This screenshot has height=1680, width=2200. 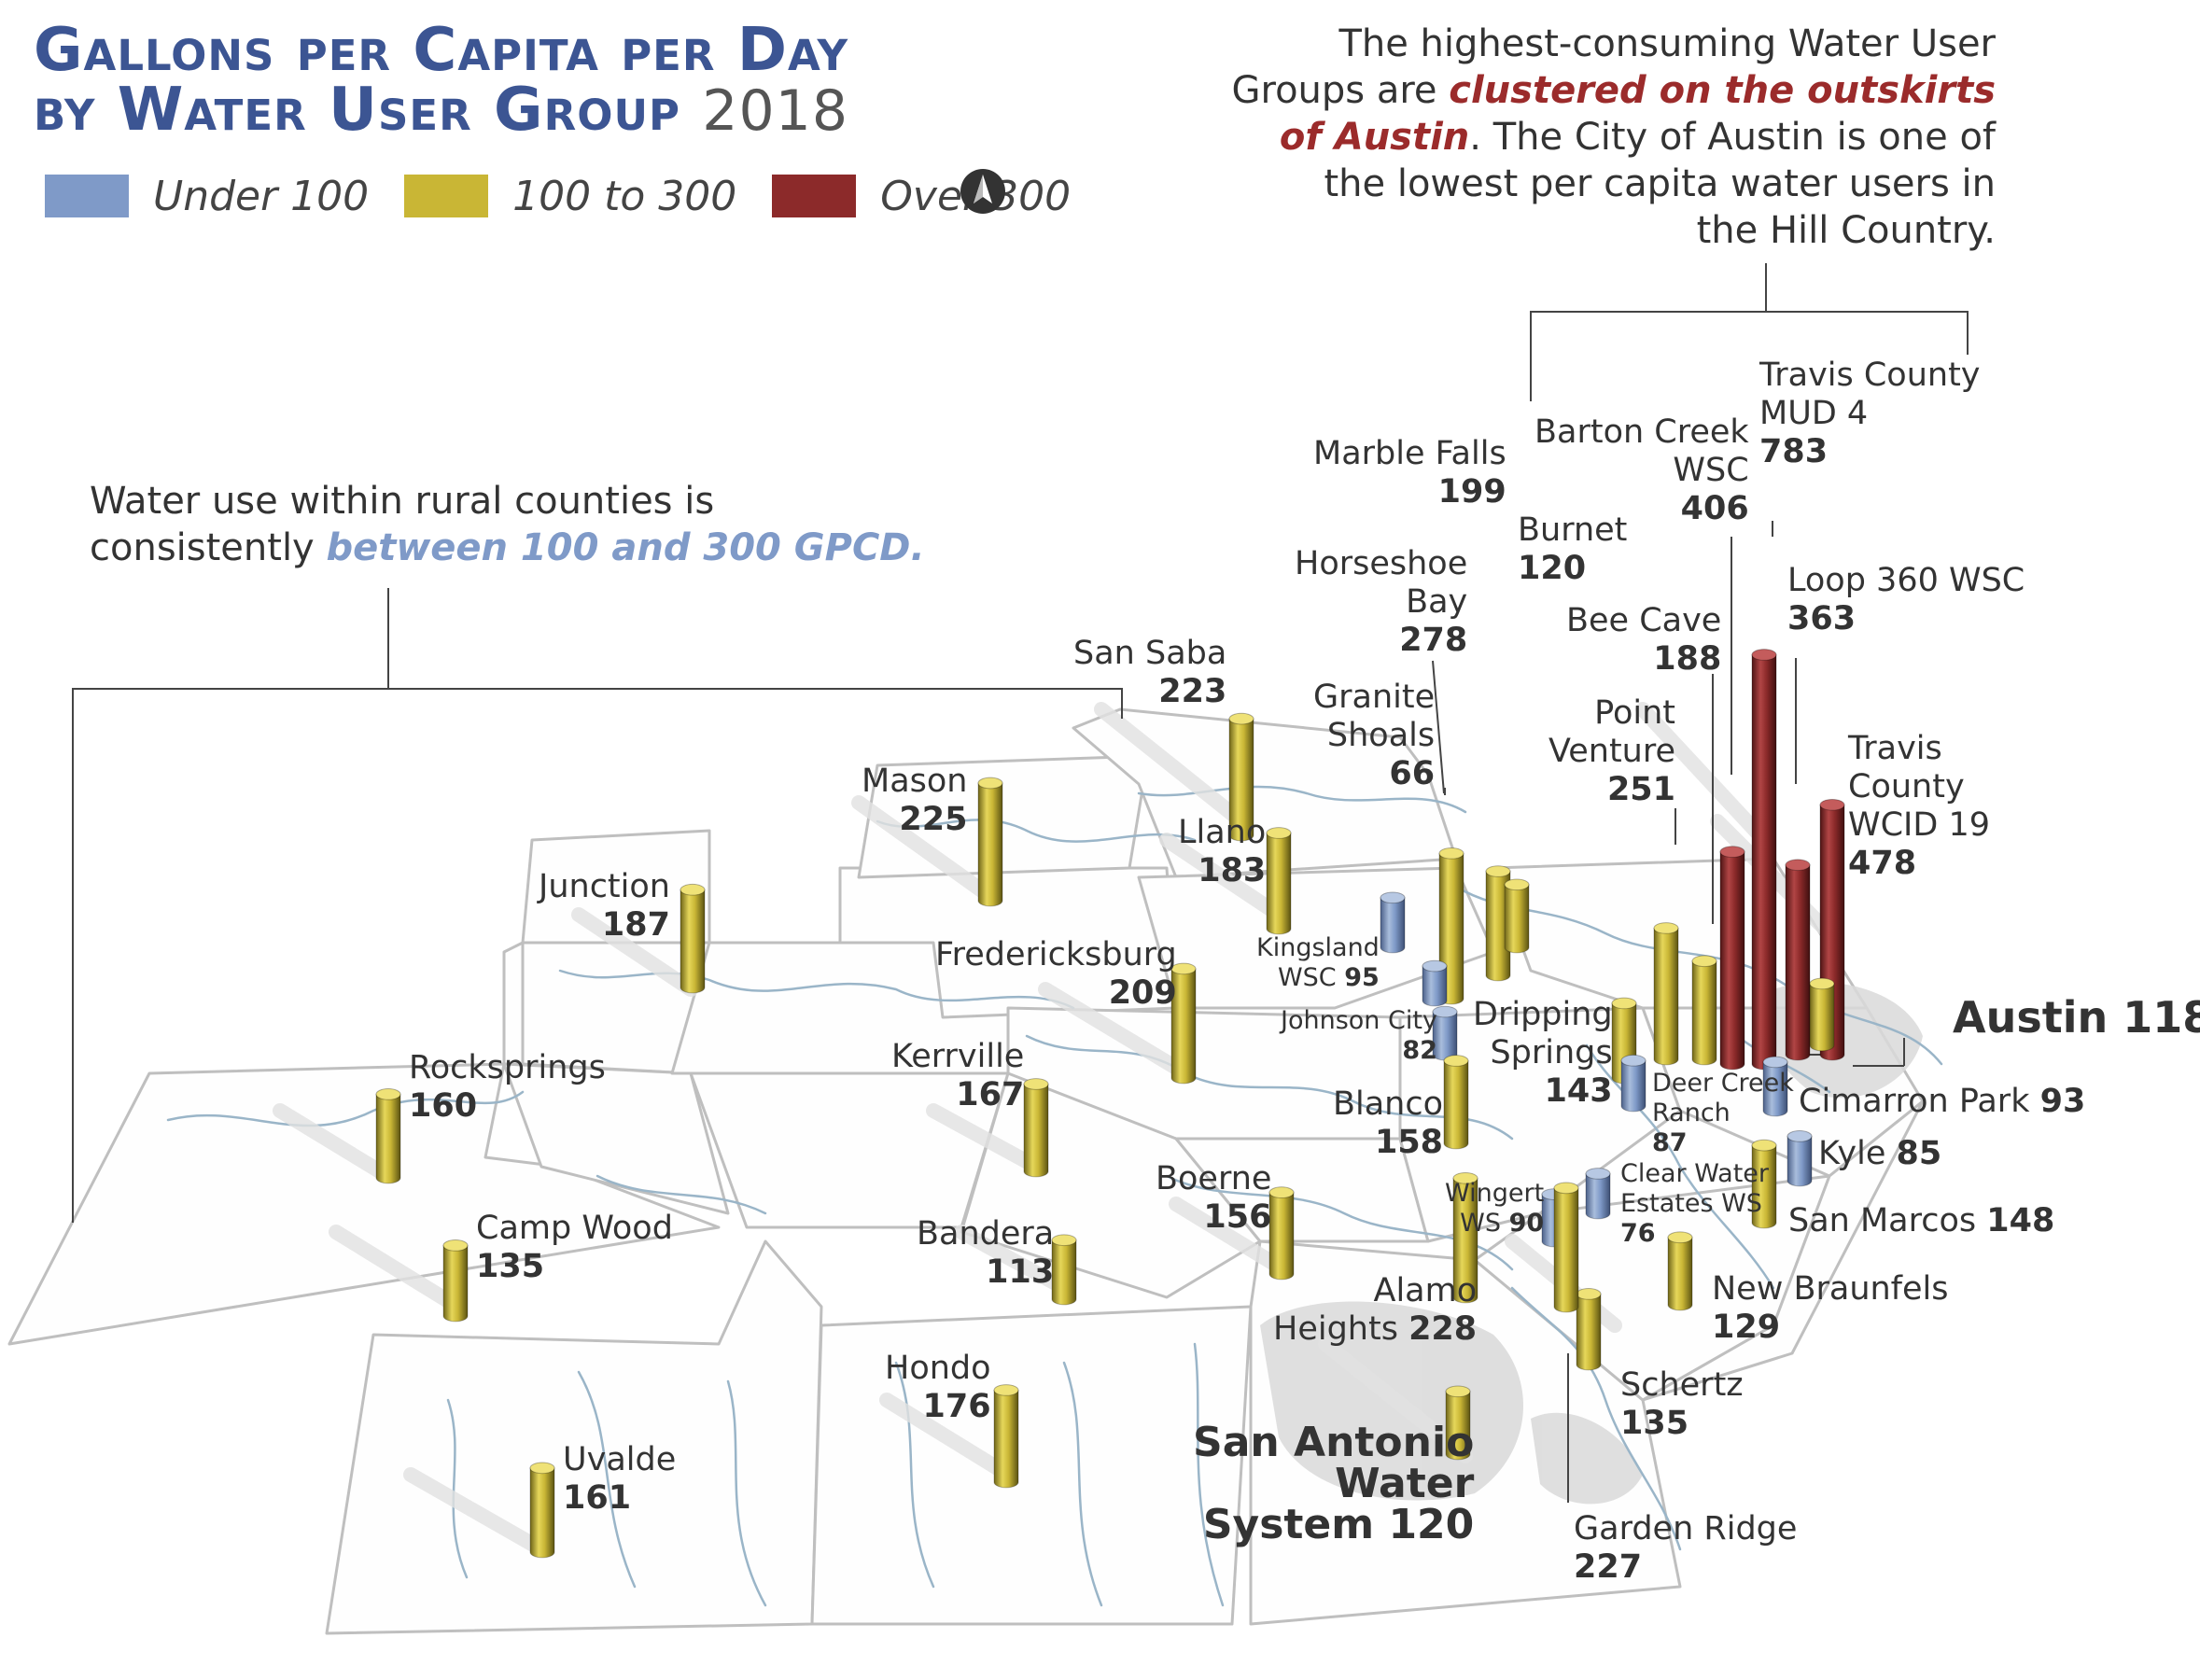 What do you see at coordinates (441, 50) in the screenshot?
I see `title-line-1: Gallons per Capita per Day` at bounding box center [441, 50].